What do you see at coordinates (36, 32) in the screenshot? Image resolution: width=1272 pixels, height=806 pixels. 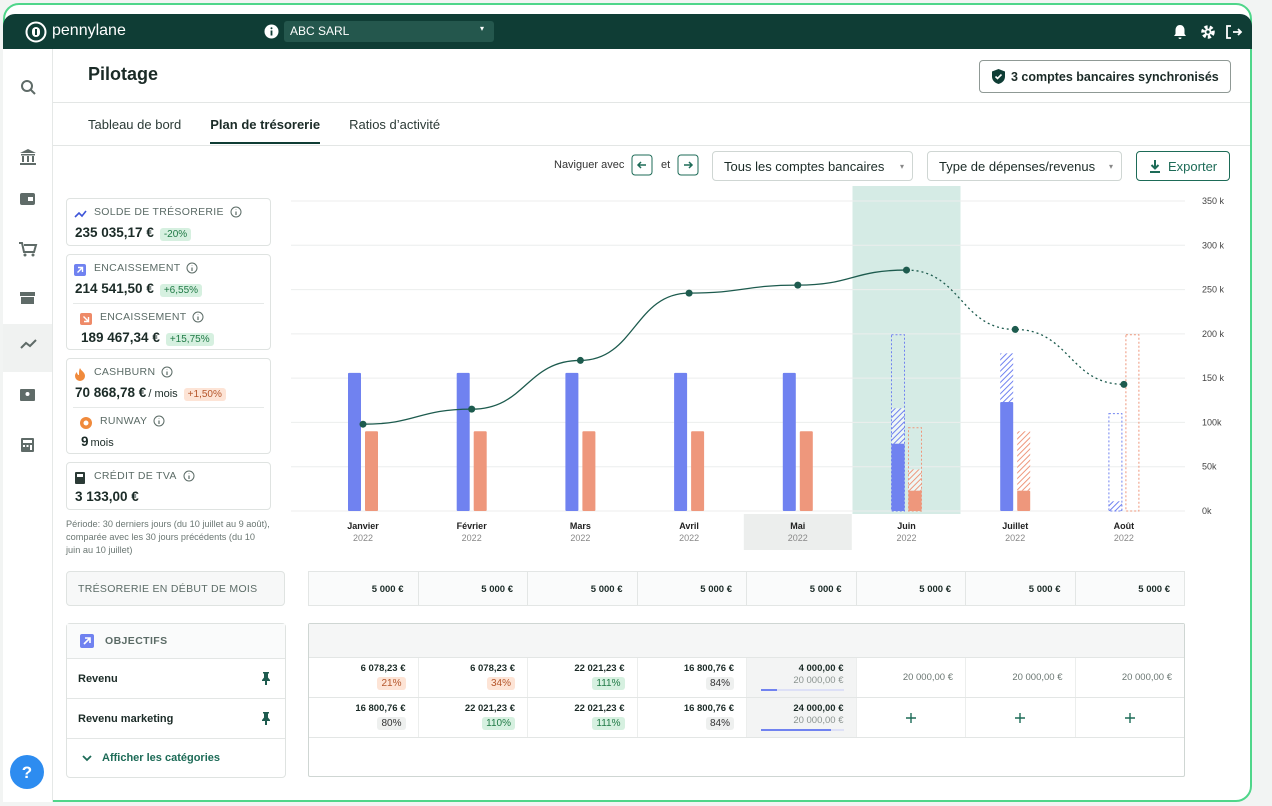 I see `logo-icon` at bounding box center [36, 32].